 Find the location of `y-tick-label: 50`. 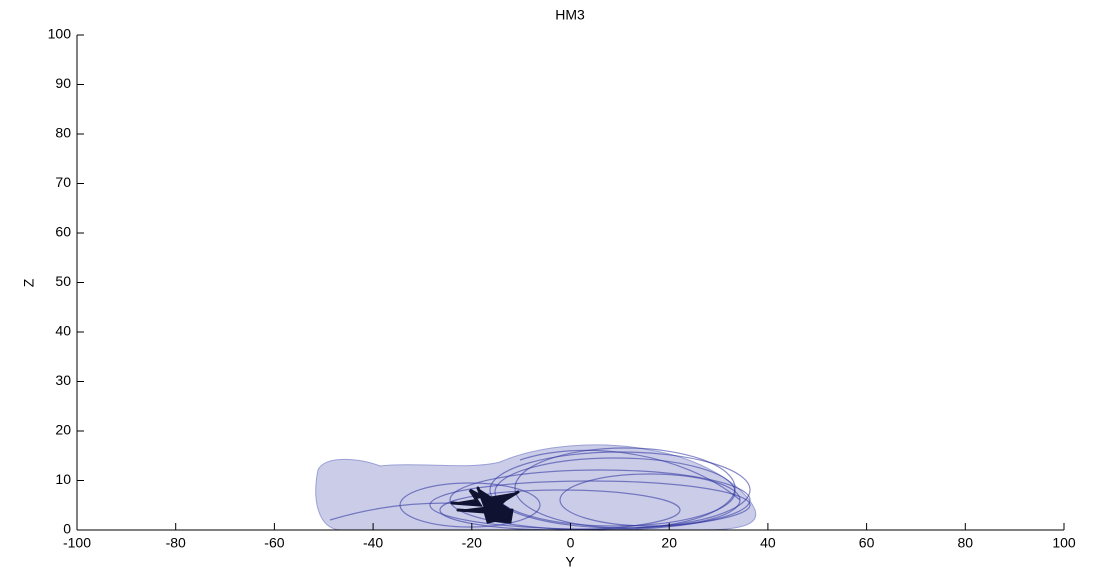

y-tick-label: 50 is located at coordinates (63, 281).